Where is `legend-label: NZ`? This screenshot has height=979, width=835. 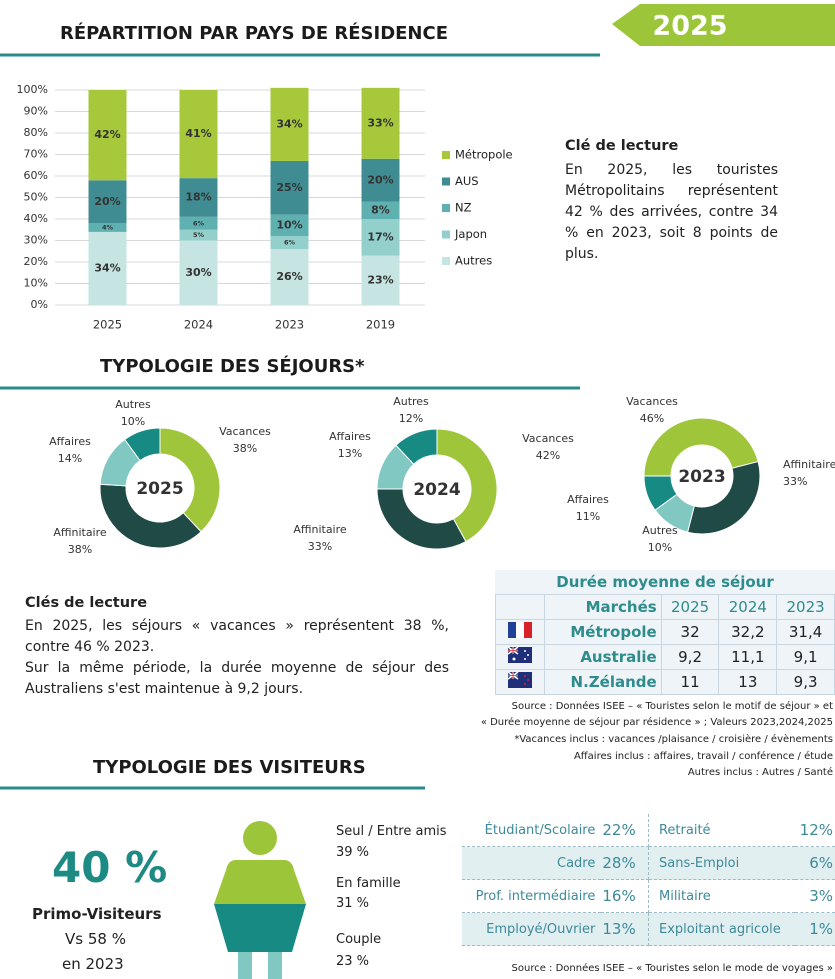 legend-label: NZ is located at coordinates (463, 208).